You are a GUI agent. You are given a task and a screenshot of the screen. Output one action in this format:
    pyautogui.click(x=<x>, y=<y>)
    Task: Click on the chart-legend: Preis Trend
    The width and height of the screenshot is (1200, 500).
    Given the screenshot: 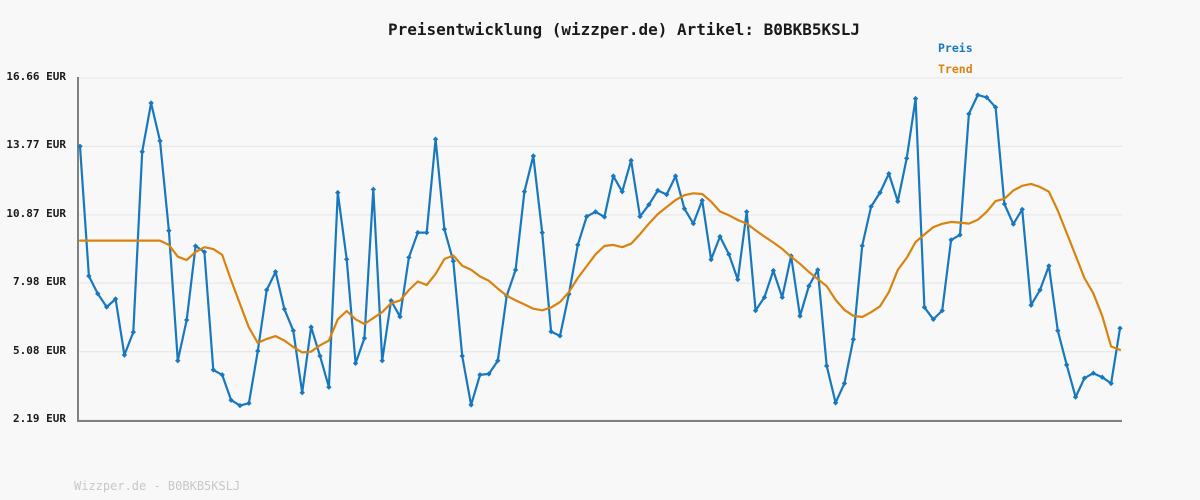 What is the action you would take?
    pyautogui.click(x=955, y=59)
    